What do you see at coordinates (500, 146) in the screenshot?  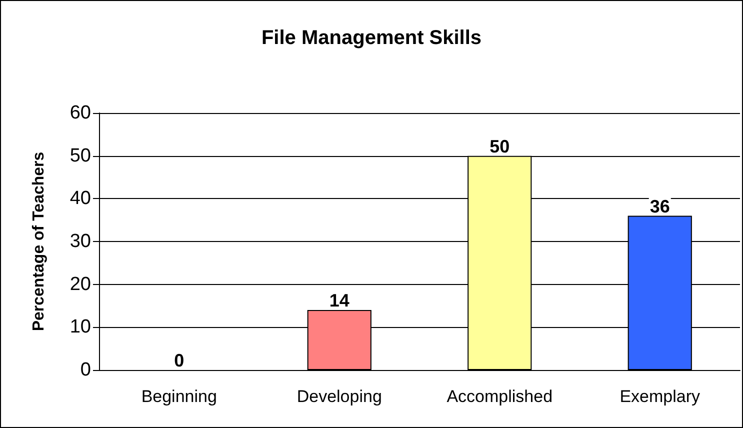 I see `data-label: 50` at bounding box center [500, 146].